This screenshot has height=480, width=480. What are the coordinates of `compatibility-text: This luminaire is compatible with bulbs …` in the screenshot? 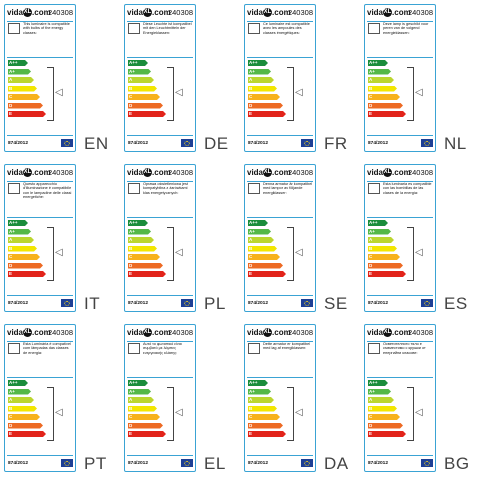 It's located at (46, 28).